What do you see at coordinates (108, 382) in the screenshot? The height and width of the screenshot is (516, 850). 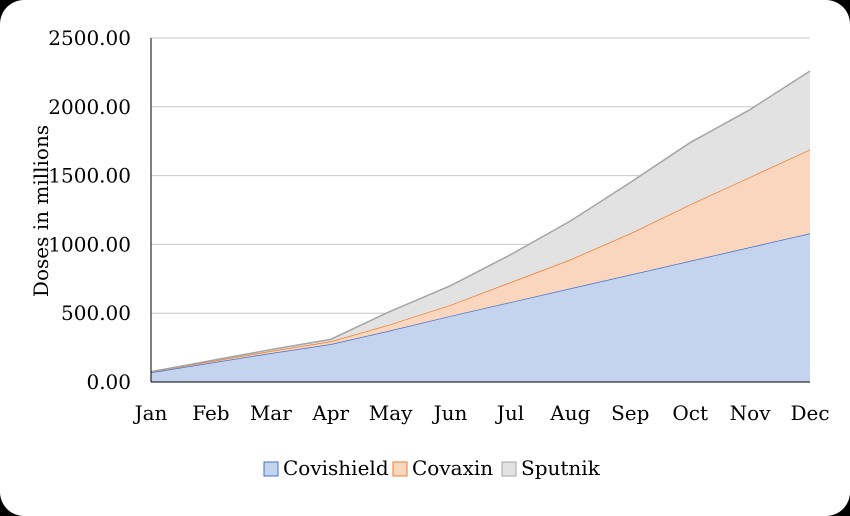 I see `y-tick-label: 0.00` at bounding box center [108, 382].